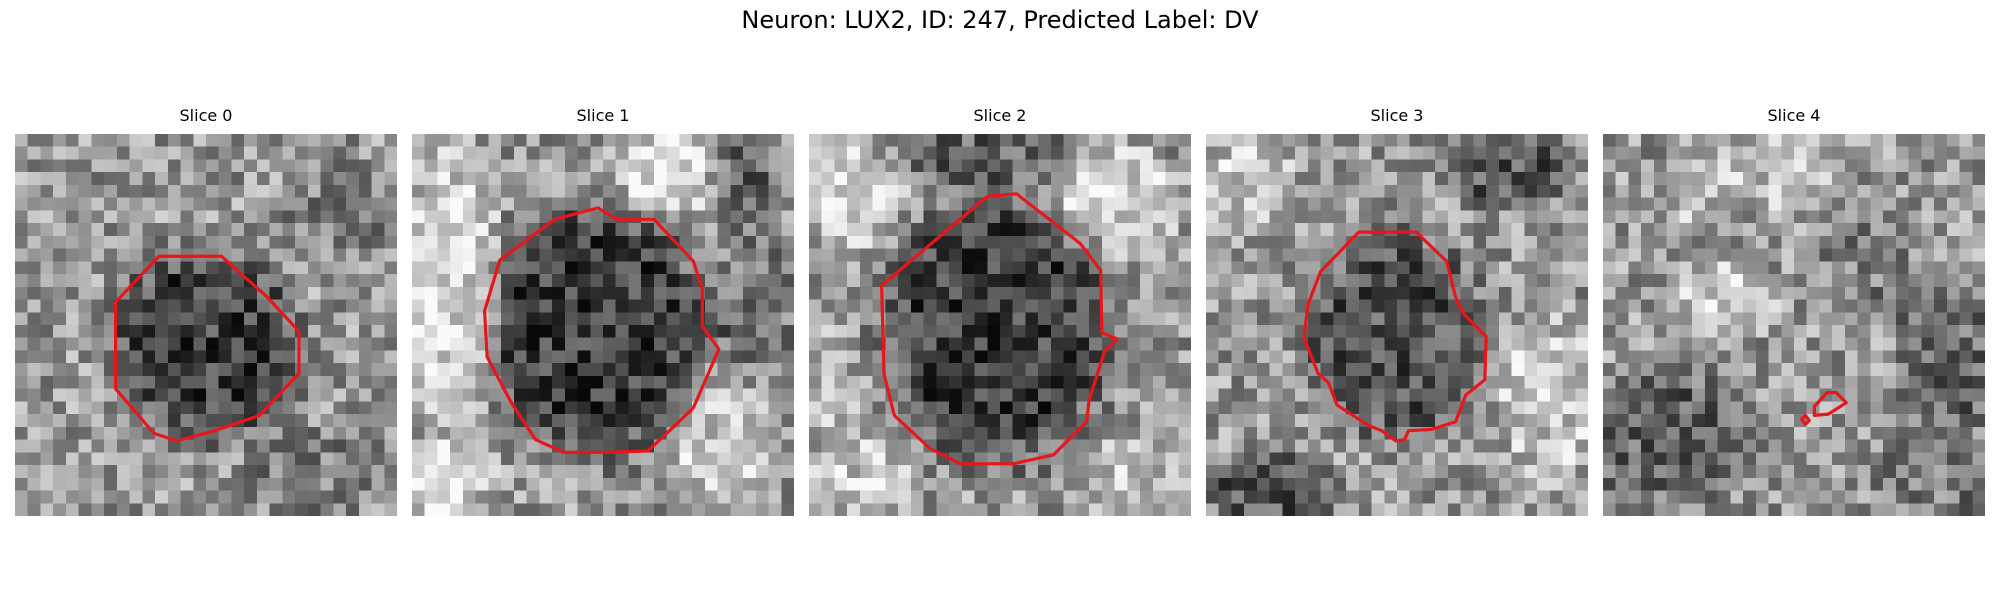  I want to click on slice-panel-1: Slice 1, so click(603, 311).